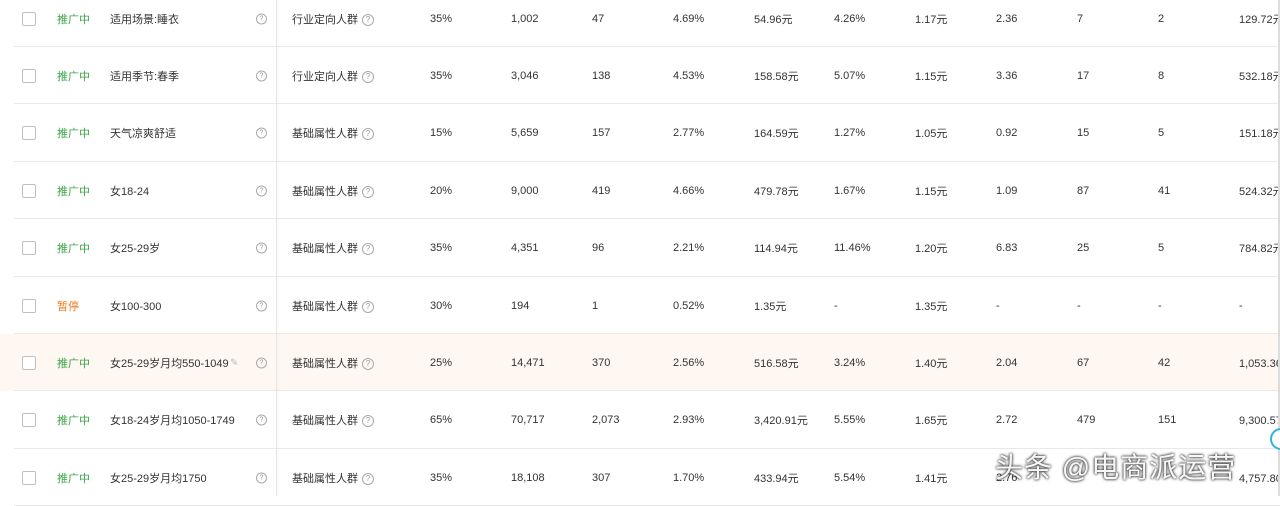 The width and height of the screenshot is (1280, 506). Describe the element at coordinates (689, 75) in the screenshot. I see `ctr-value: 4.53%` at that location.